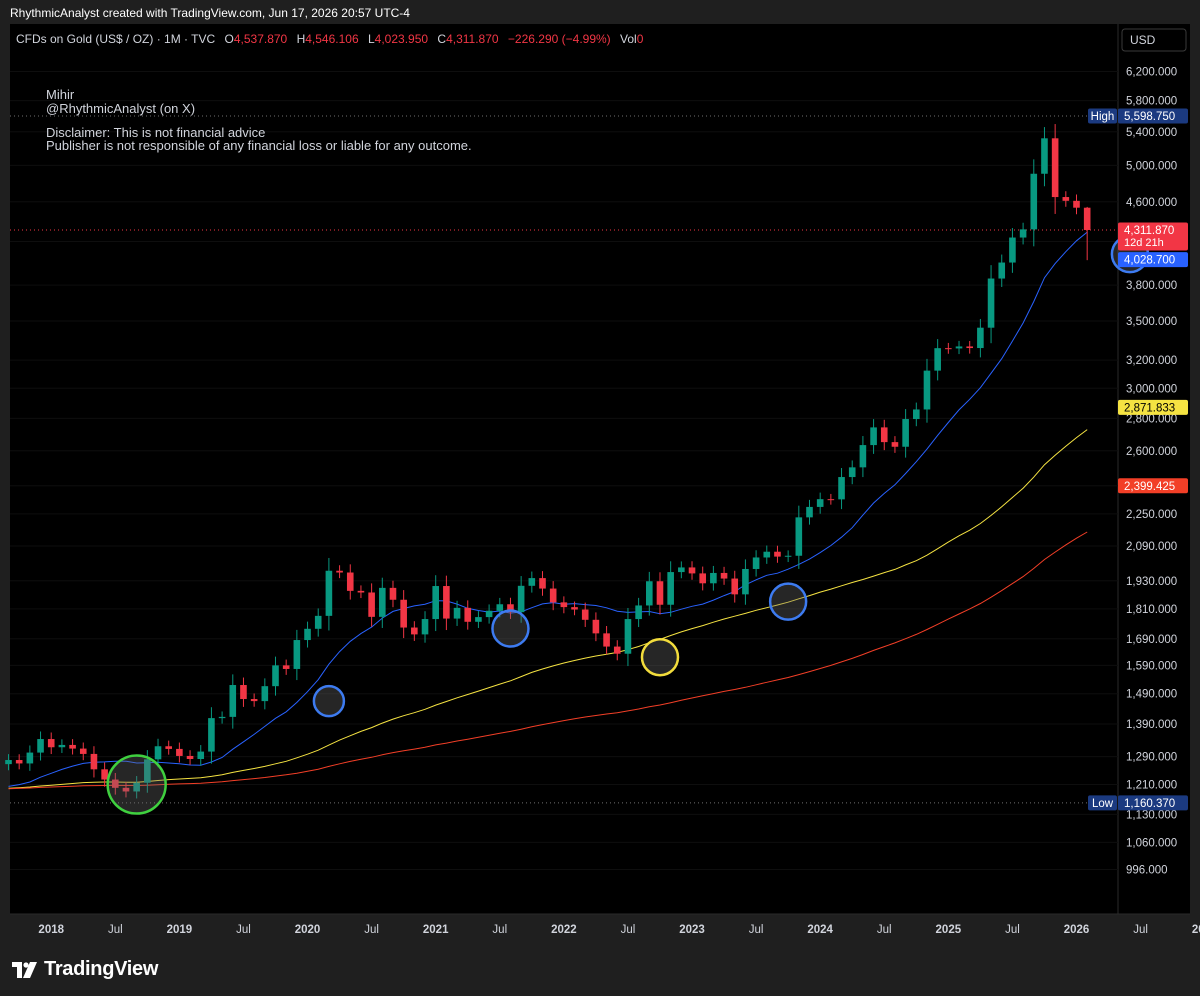 The image size is (1200, 996). What do you see at coordinates (820, 930) in the screenshot?
I see `x-tick-label: 2024` at bounding box center [820, 930].